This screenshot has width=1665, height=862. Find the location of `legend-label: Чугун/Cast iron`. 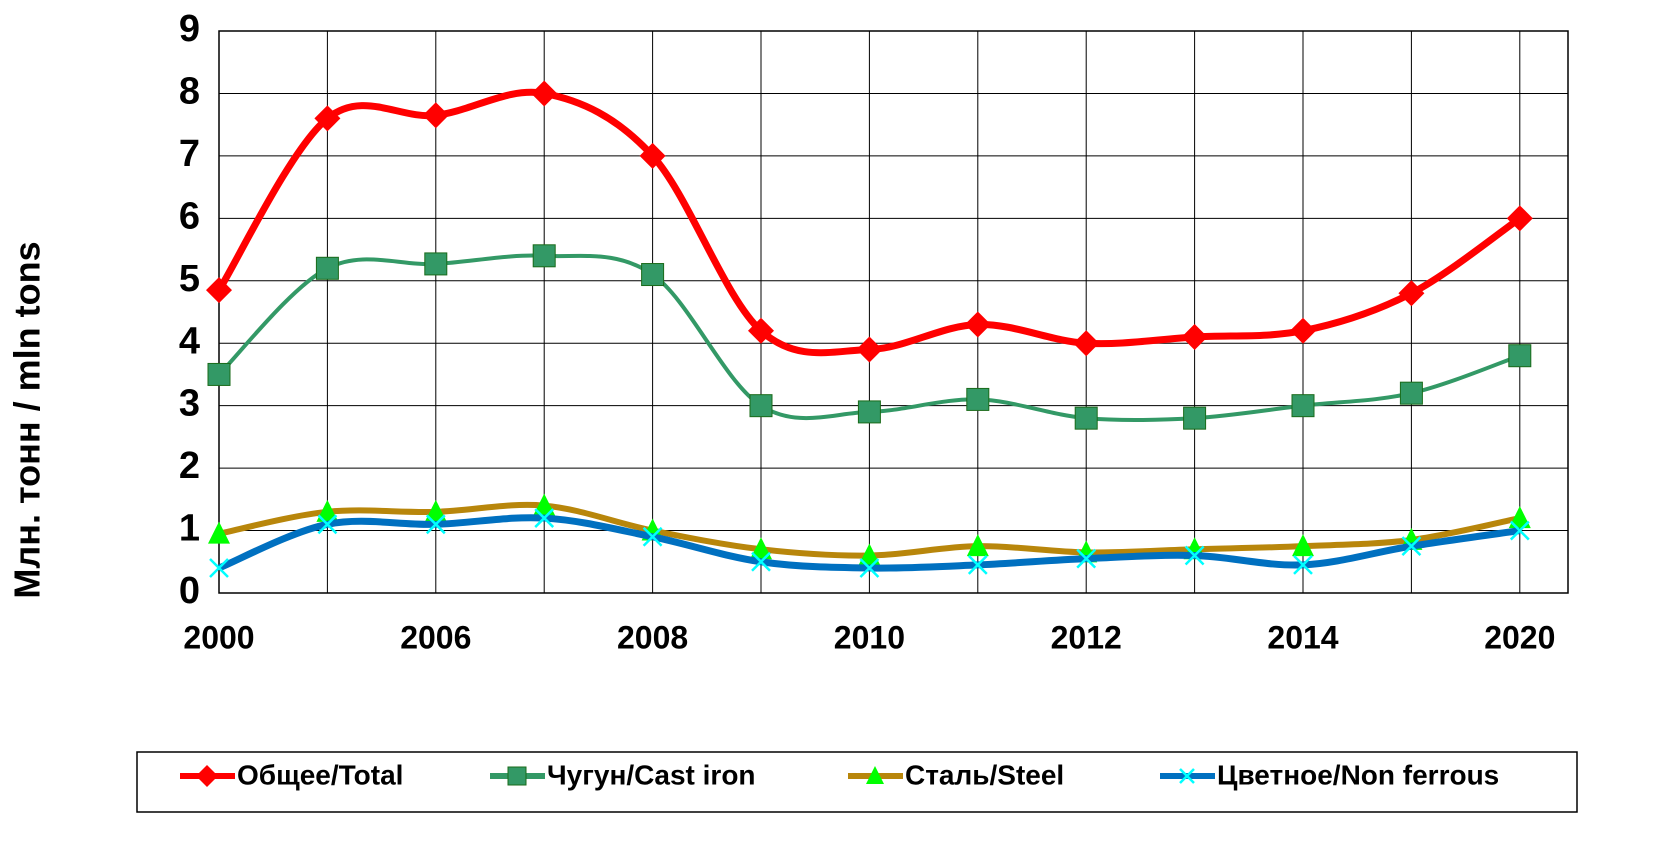

legend-label: Чугун/Cast iron is located at coordinates (651, 774).